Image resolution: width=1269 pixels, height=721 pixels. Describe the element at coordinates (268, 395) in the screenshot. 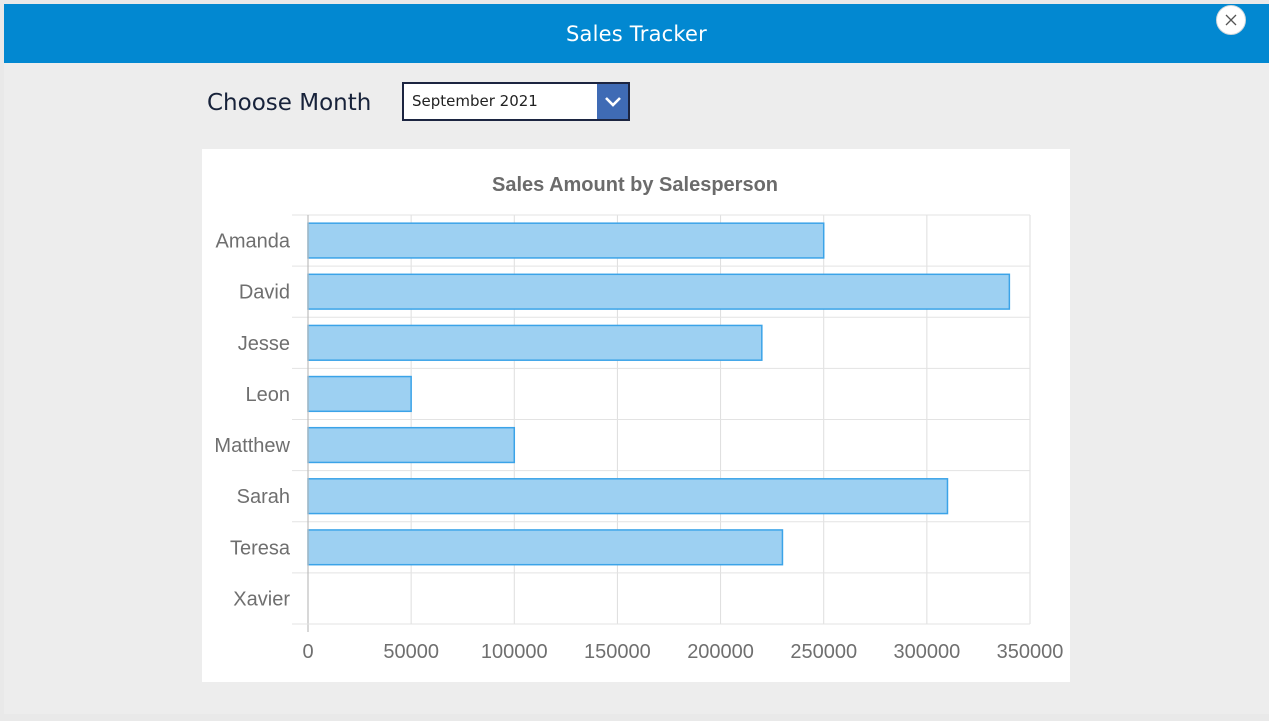

I see `y-tick-label: Leon` at that location.